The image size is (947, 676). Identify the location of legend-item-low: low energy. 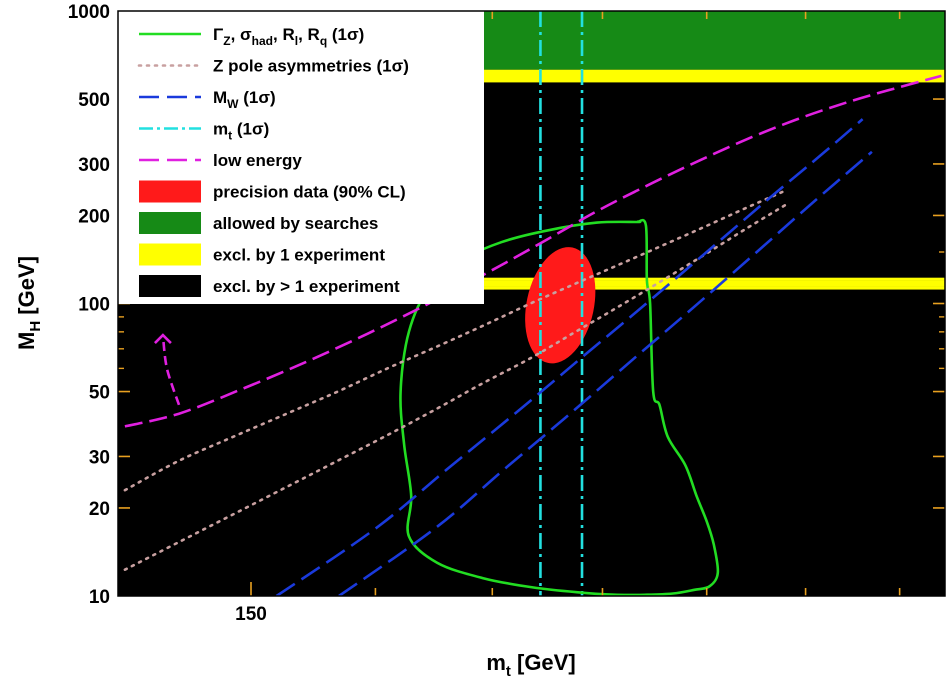
(220, 160).